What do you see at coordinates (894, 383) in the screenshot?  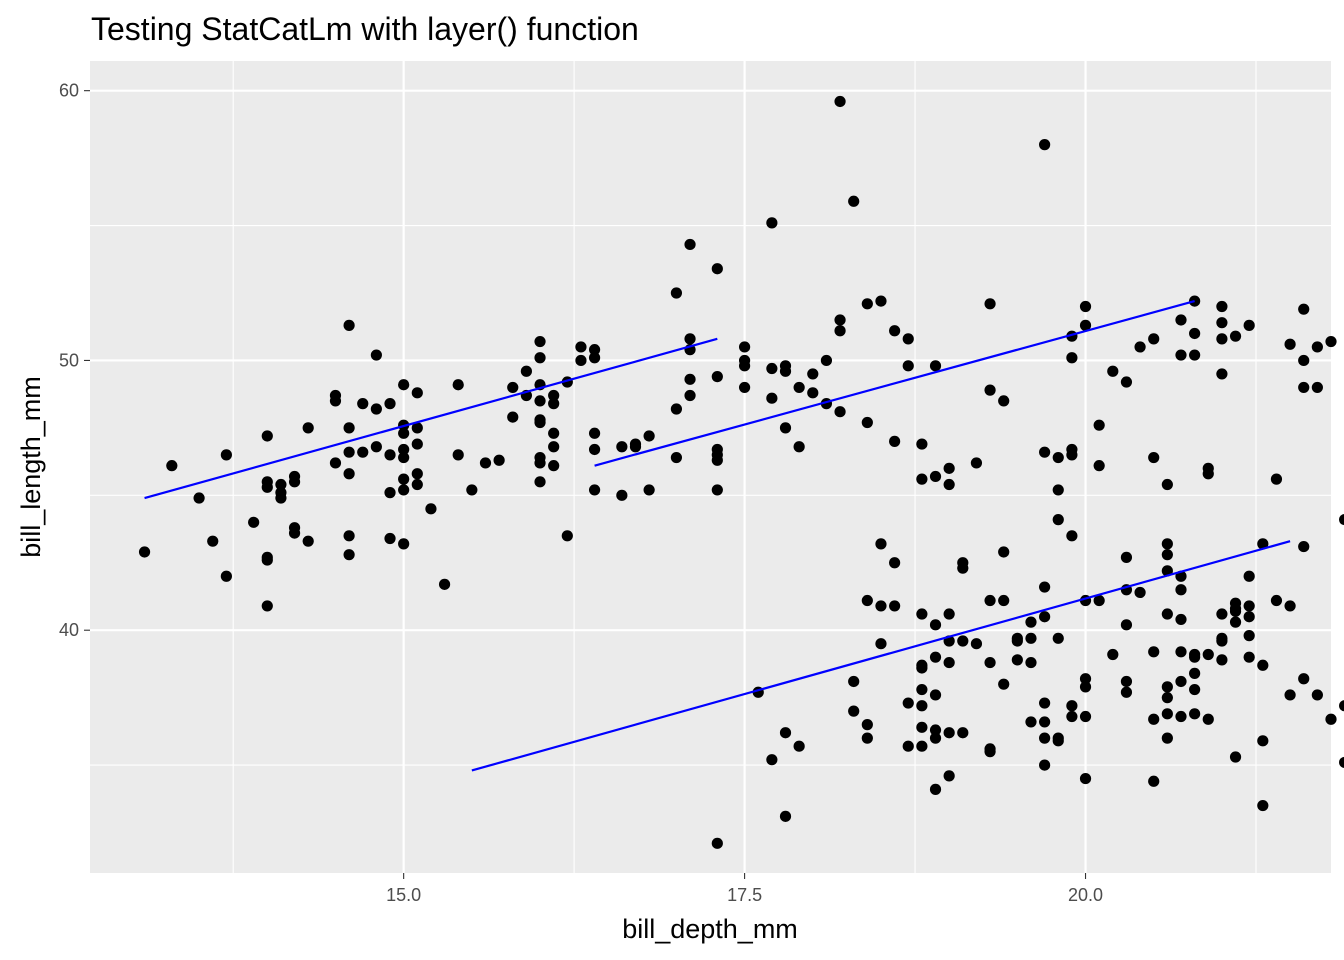 I see `regression-line` at bounding box center [894, 383].